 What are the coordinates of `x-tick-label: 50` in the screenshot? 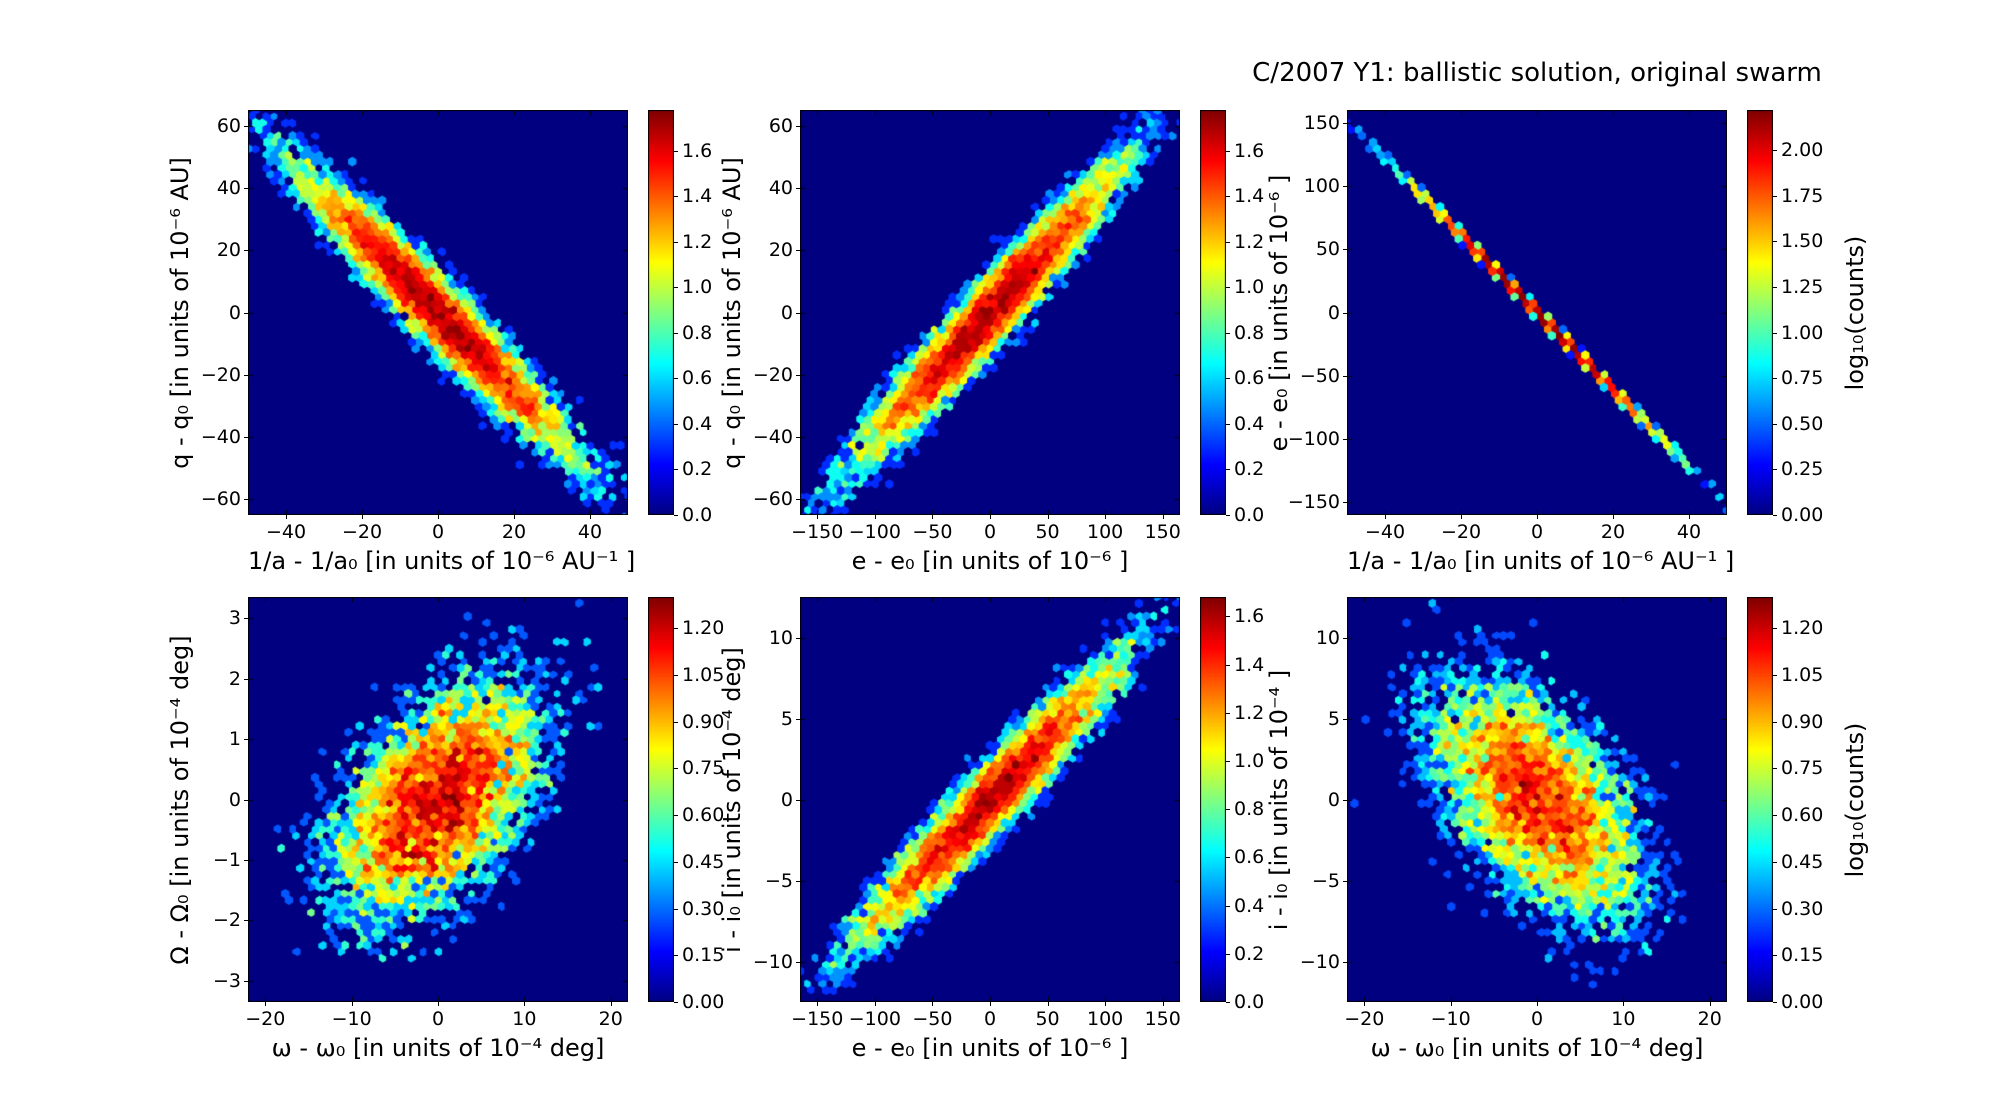 It's located at (1047, 532).